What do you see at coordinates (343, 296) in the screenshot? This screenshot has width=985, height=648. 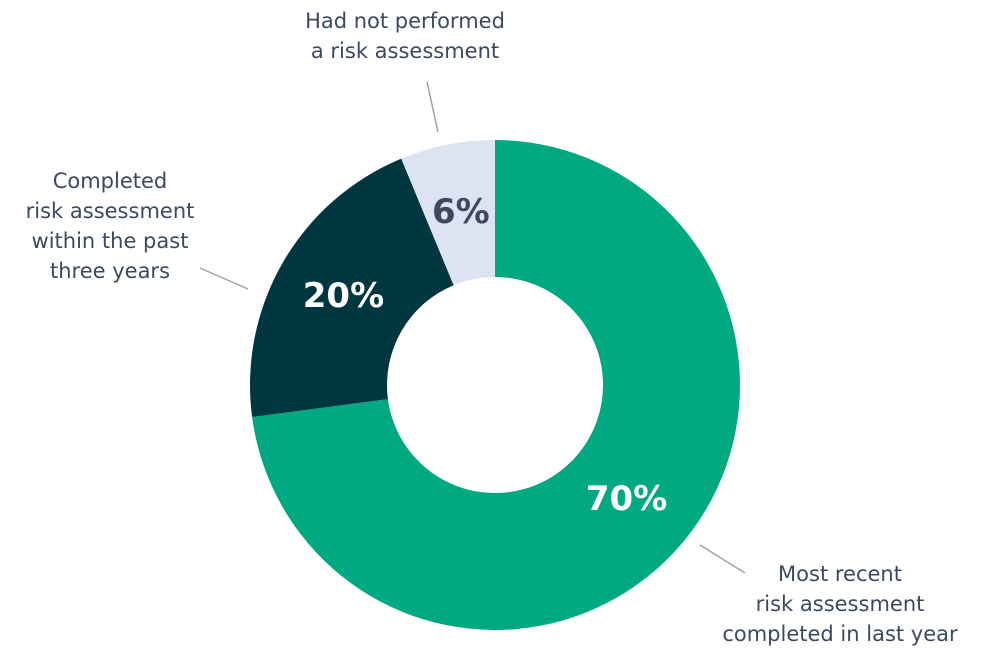 I see `value-label: 20%` at bounding box center [343, 296].